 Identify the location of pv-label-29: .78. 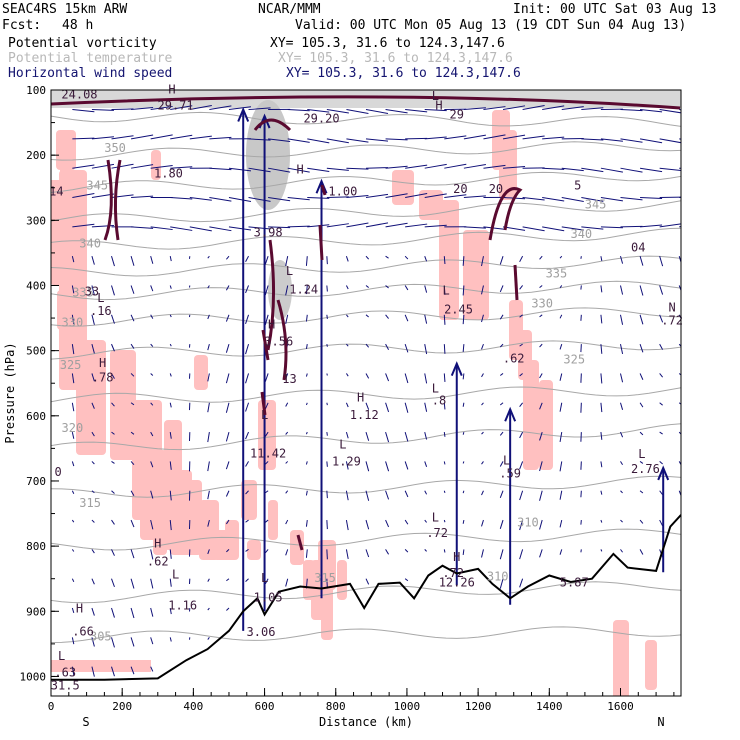
(103, 377).